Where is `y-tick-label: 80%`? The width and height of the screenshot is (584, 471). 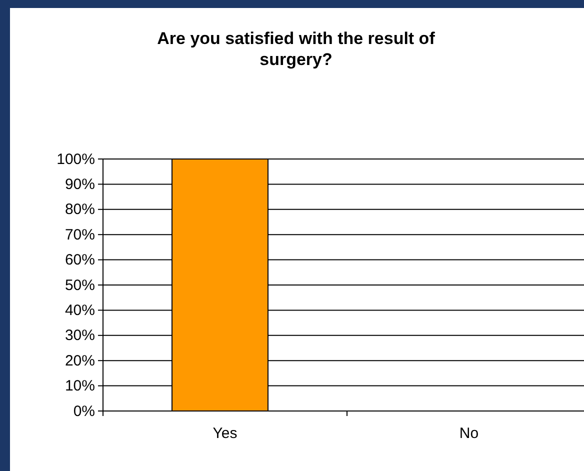 y-tick-label: 80% is located at coordinates (79, 209).